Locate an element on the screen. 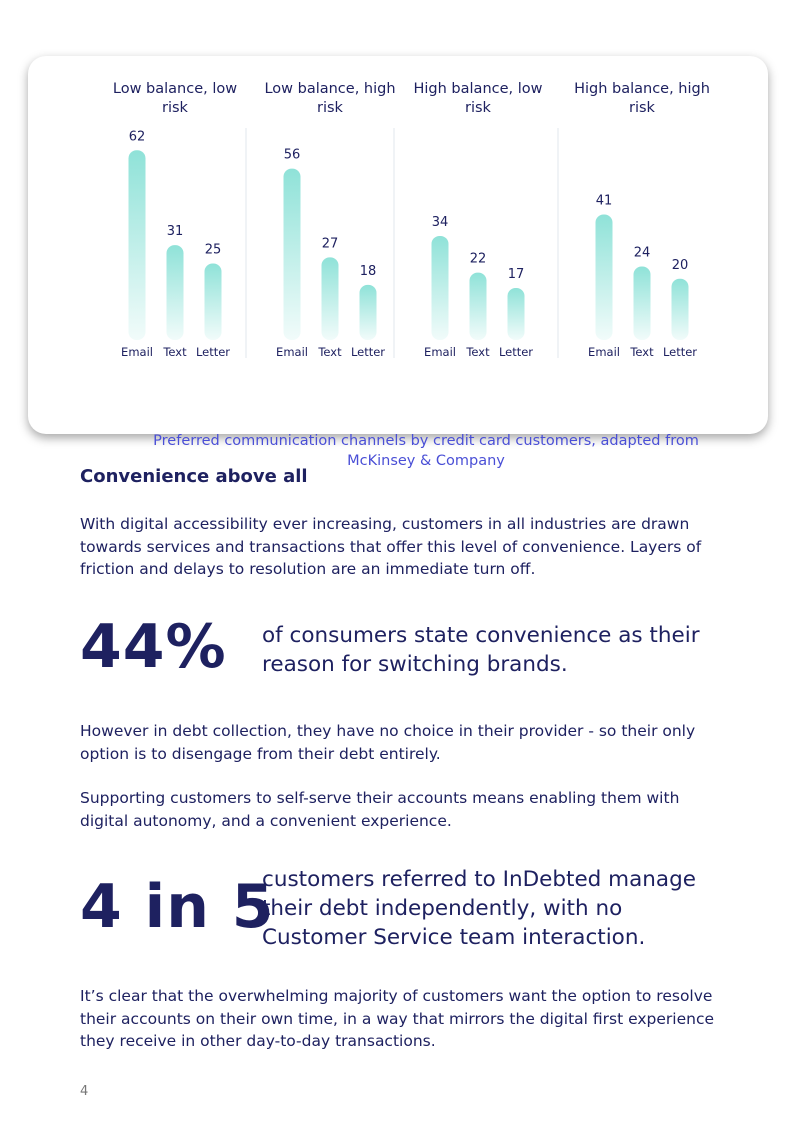  panel-title: High balance, low risk is located at coordinates (478, 98).